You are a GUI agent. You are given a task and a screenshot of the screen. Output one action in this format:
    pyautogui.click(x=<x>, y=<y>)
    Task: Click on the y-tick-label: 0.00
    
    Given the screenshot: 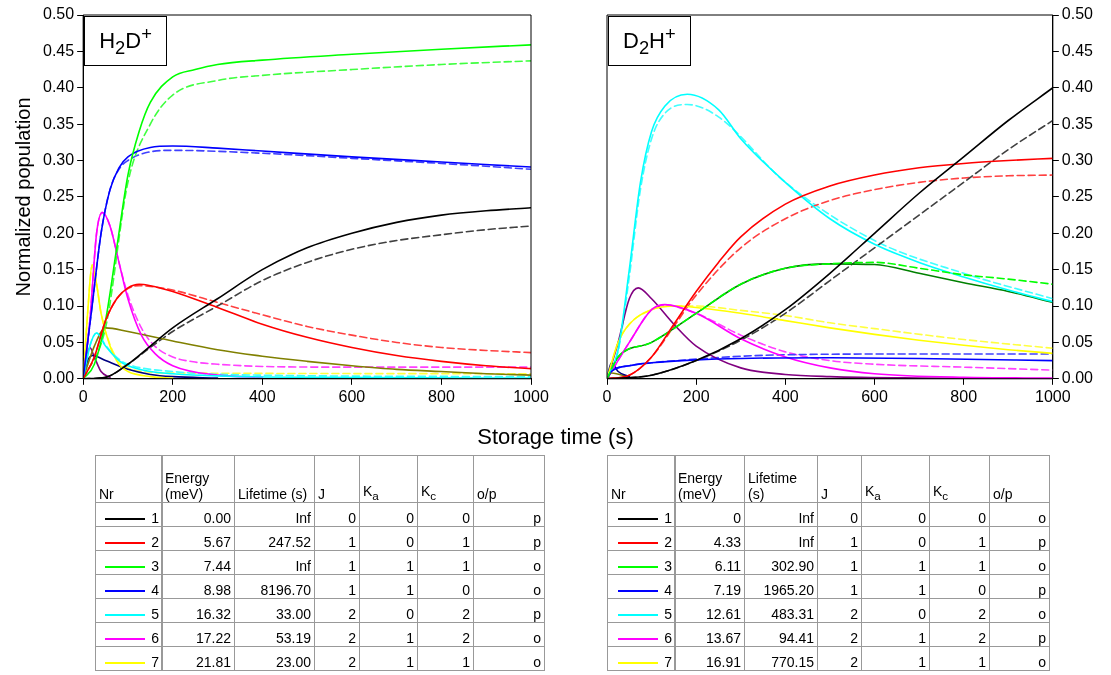 What is the action you would take?
    pyautogui.click(x=59, y=378)
    